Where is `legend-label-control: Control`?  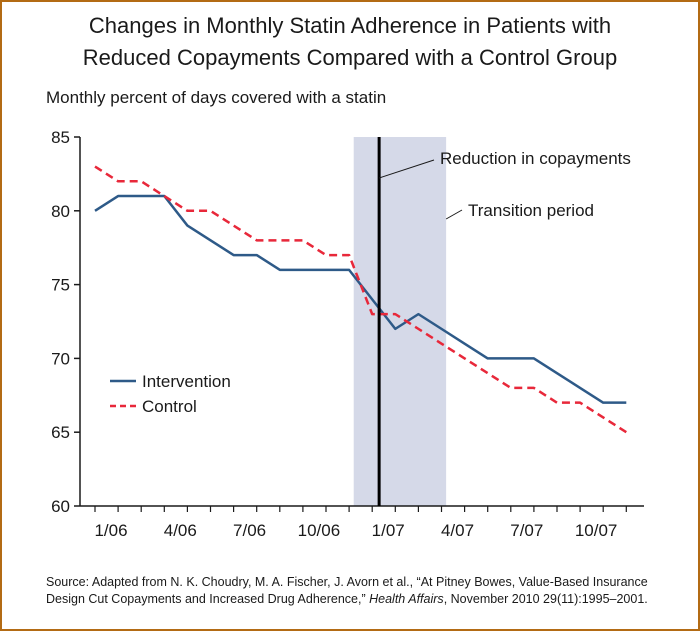
legend-label-control: Control is located at coordinates (169, 406).